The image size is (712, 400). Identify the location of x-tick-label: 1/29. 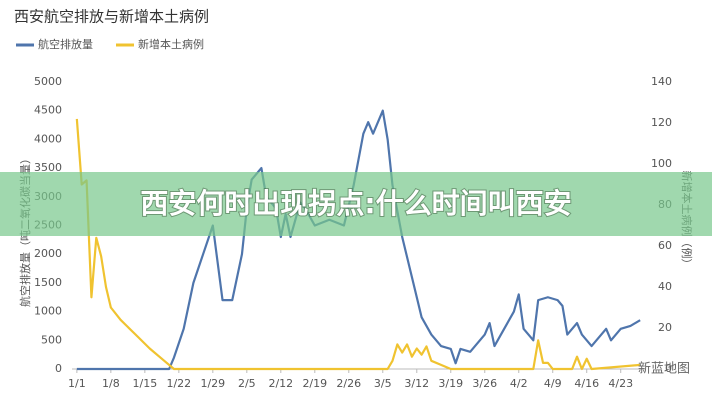
(212, 383).